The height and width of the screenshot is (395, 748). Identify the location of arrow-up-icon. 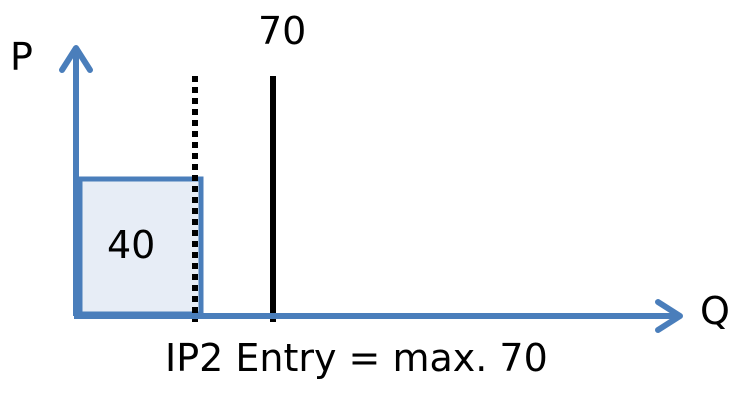
(76, 59).